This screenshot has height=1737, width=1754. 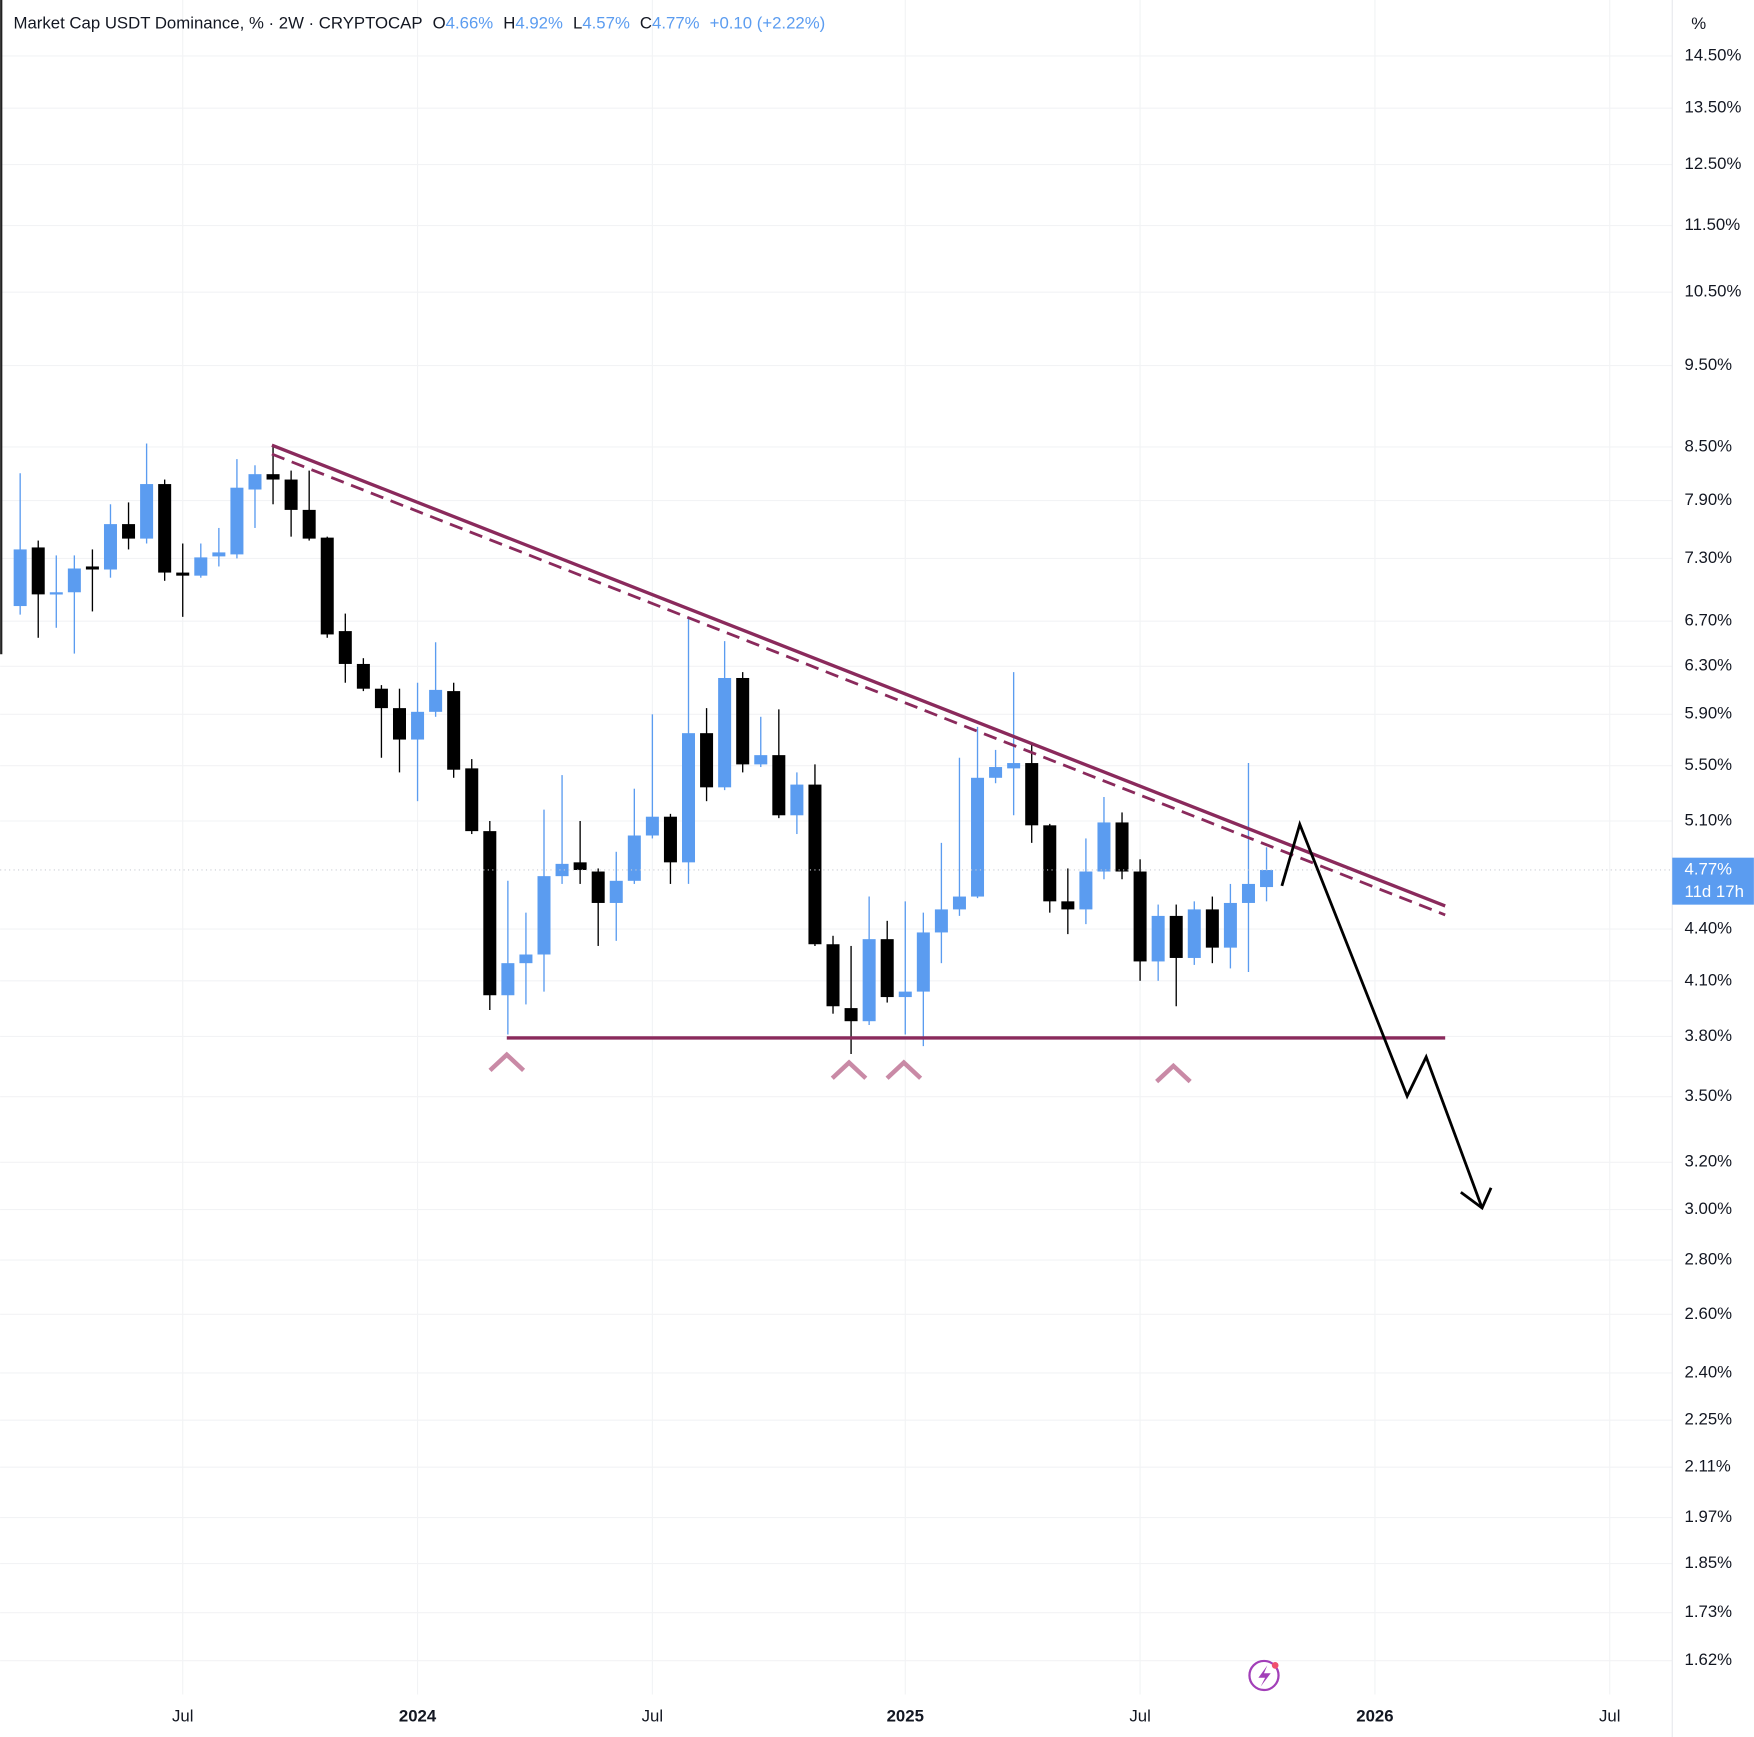 I want to click on y-tick-label: 1.73%, so click(x=1709, y=1611).